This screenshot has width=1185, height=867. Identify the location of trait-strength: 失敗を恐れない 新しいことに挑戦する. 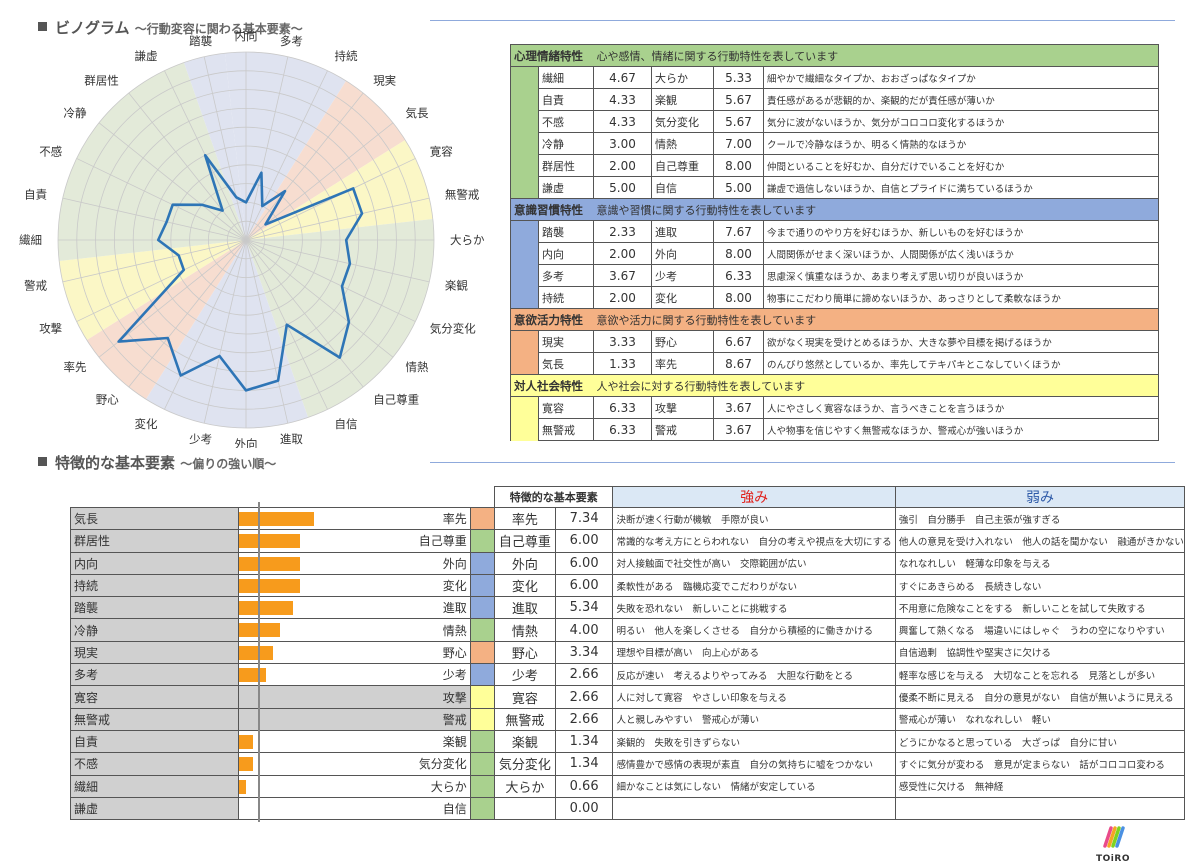
(754, 608).